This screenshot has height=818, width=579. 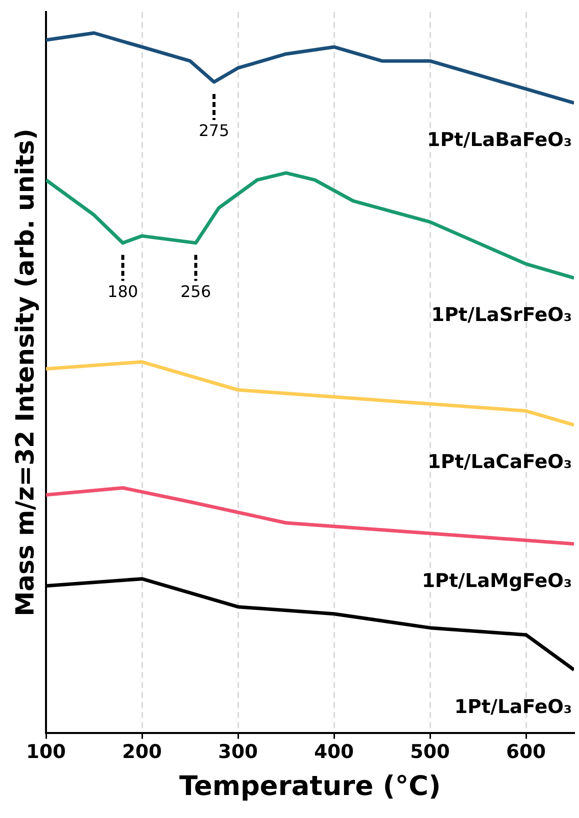 What do you see at coordinates (46, 752) in the screenshot?
I see `x-tick-label: 100` at bounding box center [46, 752].